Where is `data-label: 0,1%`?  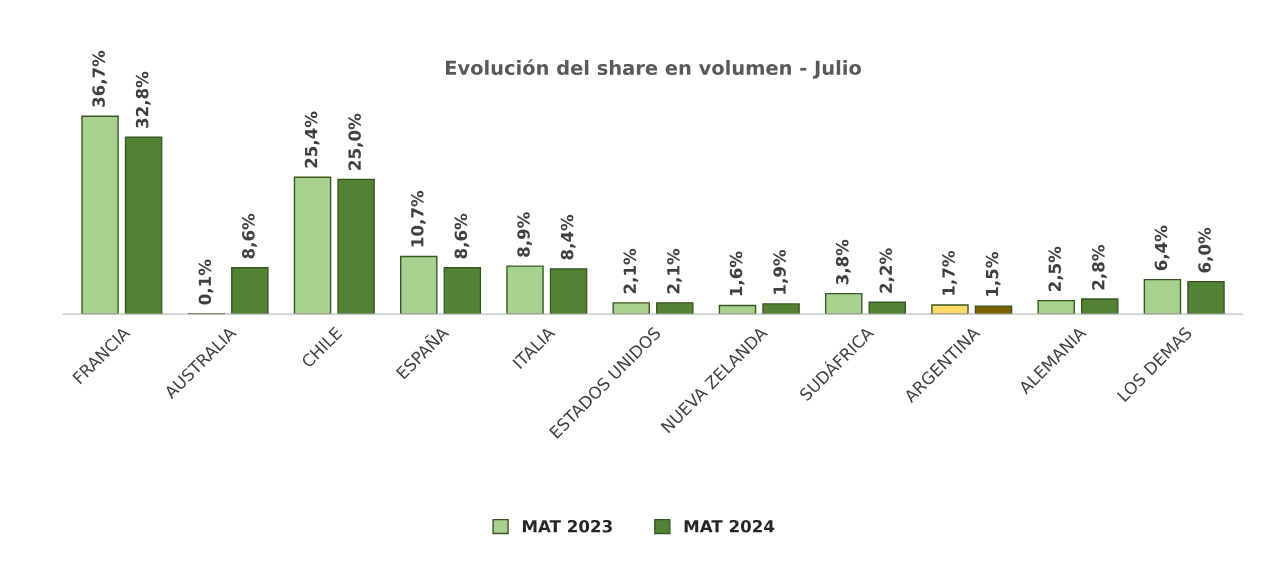
data-label: 0,1% is located at coordinates (206, 282).